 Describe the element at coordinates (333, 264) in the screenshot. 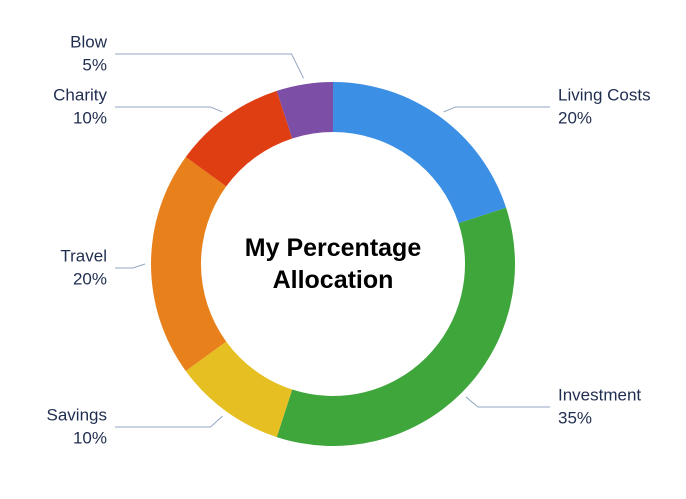

I see `chart-title: My Percentage Allocation` at that location.